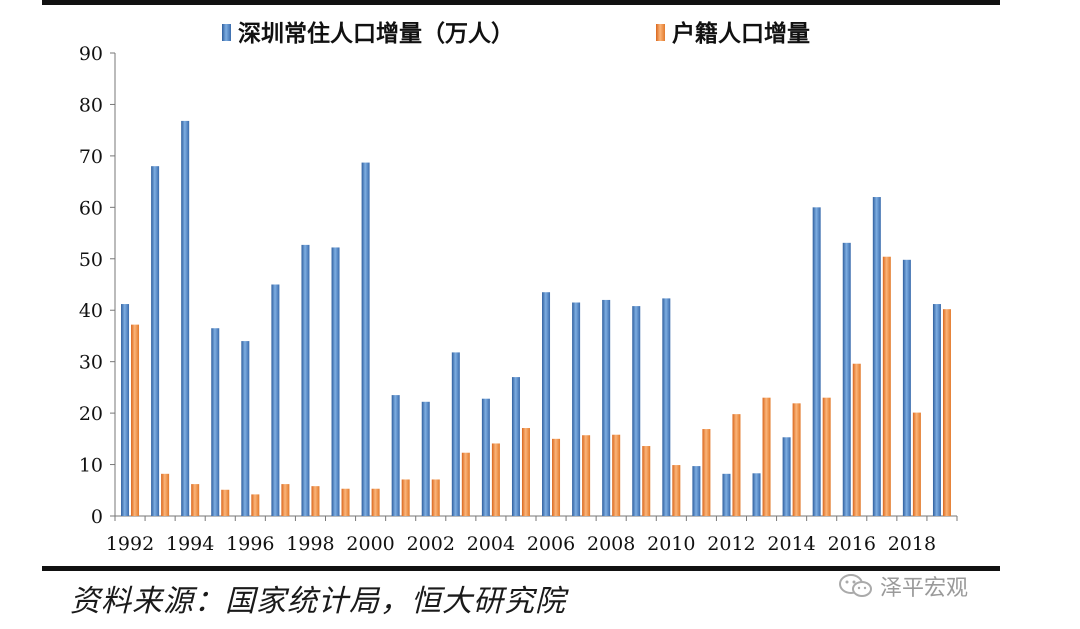  I want to click on x-tick-label: 2004, so click(491, 544).